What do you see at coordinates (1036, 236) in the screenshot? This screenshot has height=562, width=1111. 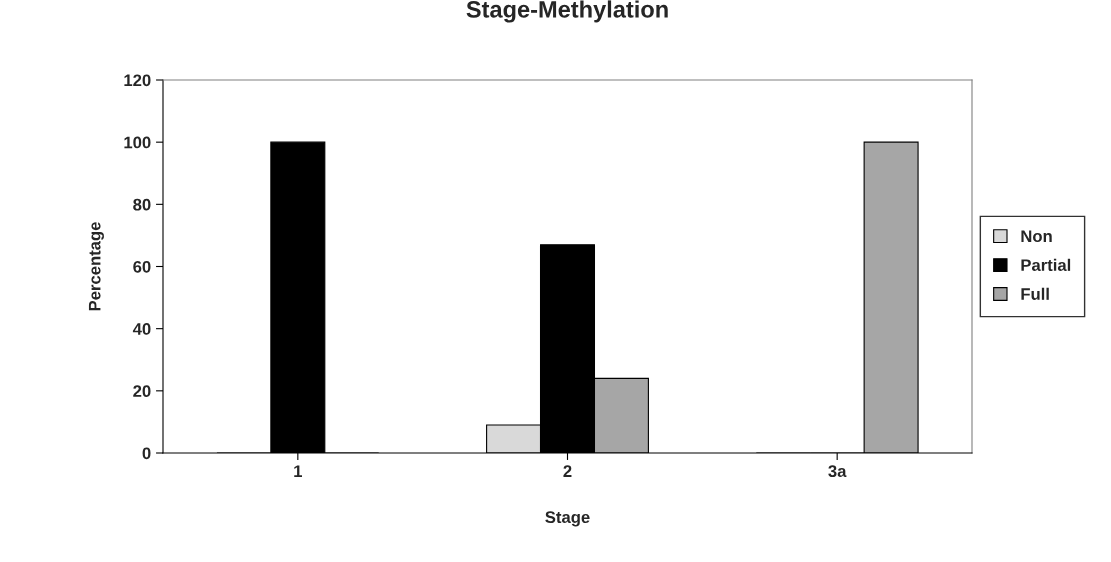 I see `legend-label: Non` at bounding box center [1036, 236].